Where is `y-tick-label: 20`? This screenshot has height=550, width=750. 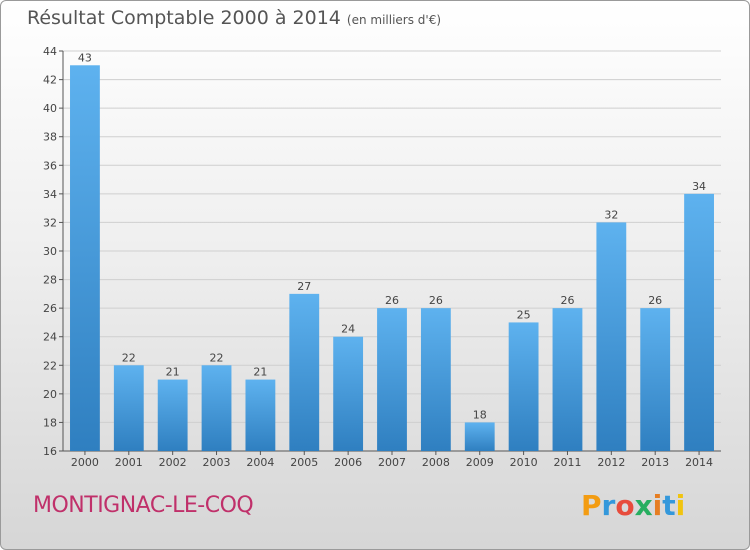
y-tick-label: 20 is located at coordinates (50, 394).